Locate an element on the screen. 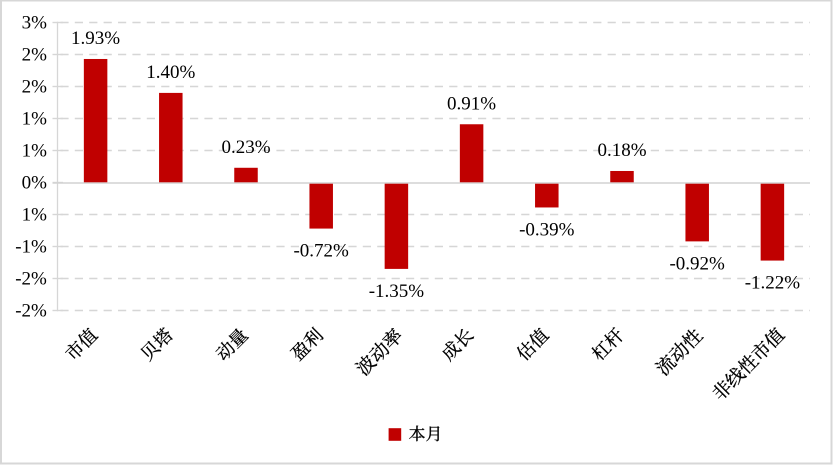 The height and width of the screenshot is (465, 833). svg-text: 0.18% is located at coordinates (621, 150).